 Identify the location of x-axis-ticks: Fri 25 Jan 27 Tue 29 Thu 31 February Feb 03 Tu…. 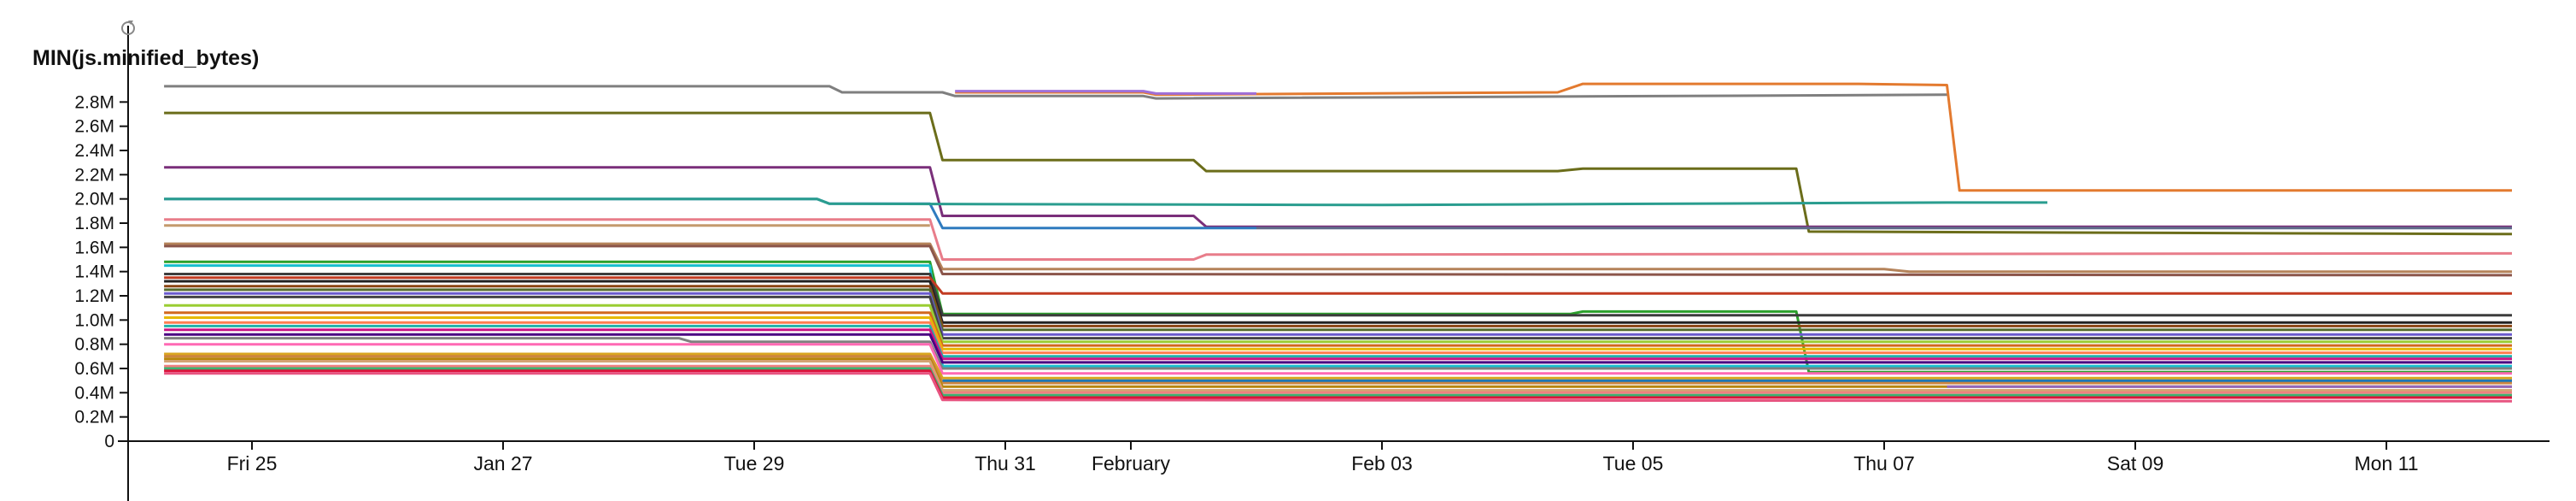
(1323, 457).